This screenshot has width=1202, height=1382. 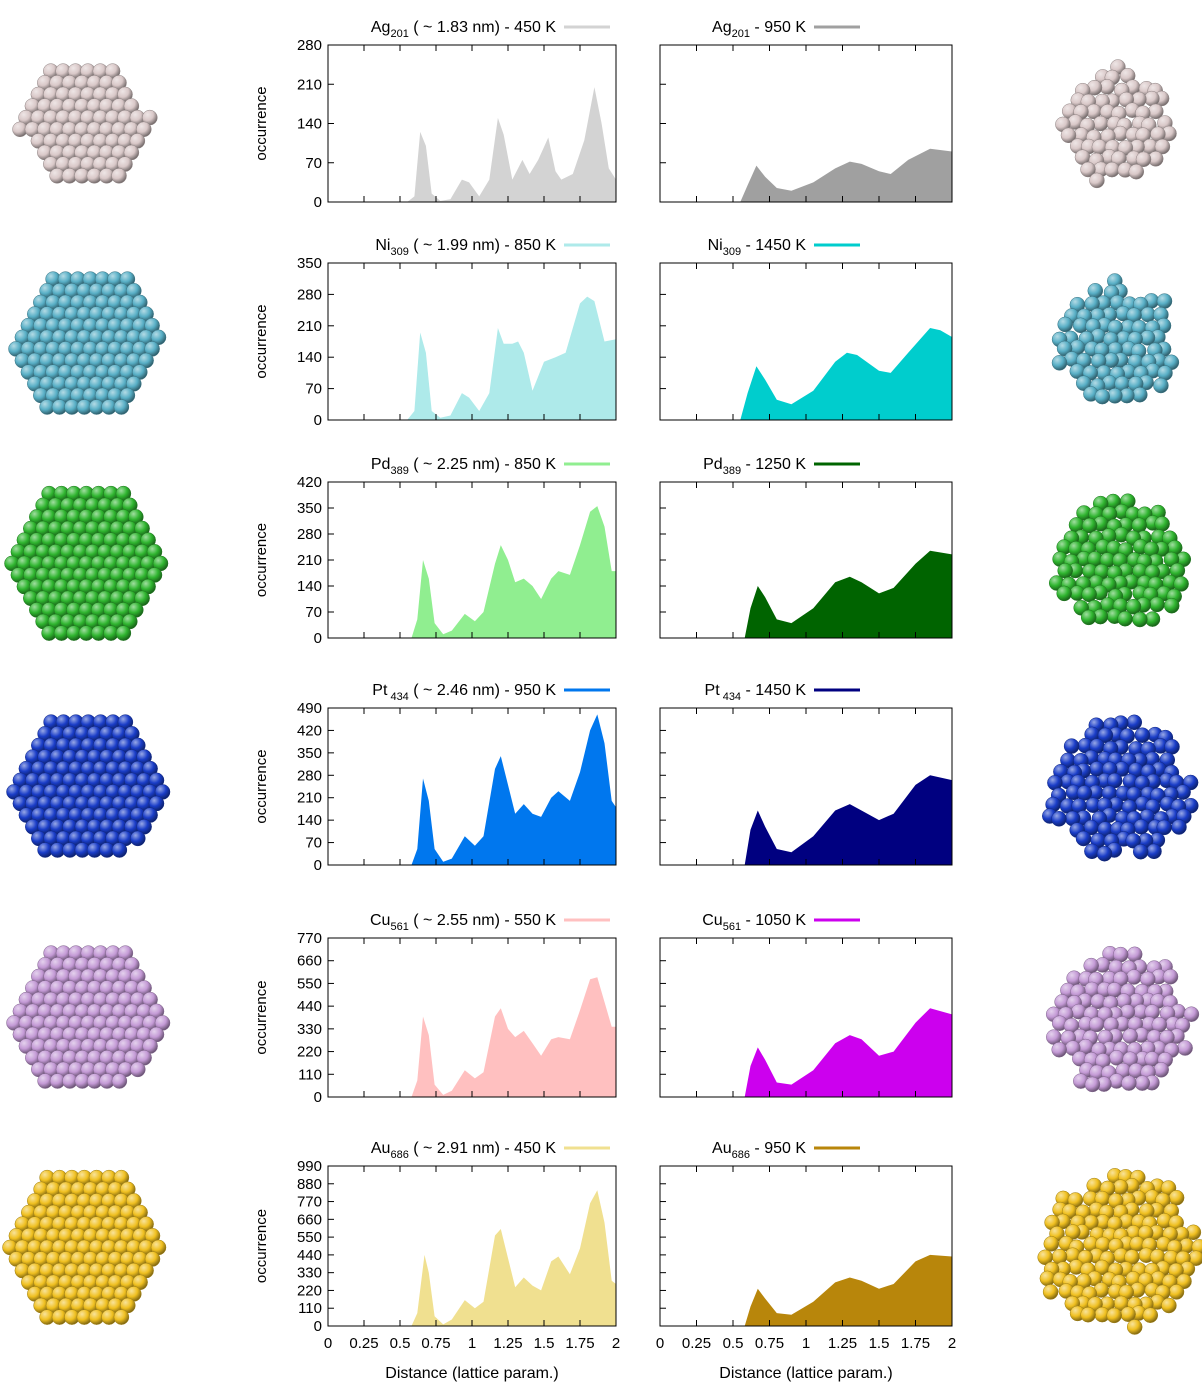 I want to click on y-tick-label: 210, so click(x=309, y=560).